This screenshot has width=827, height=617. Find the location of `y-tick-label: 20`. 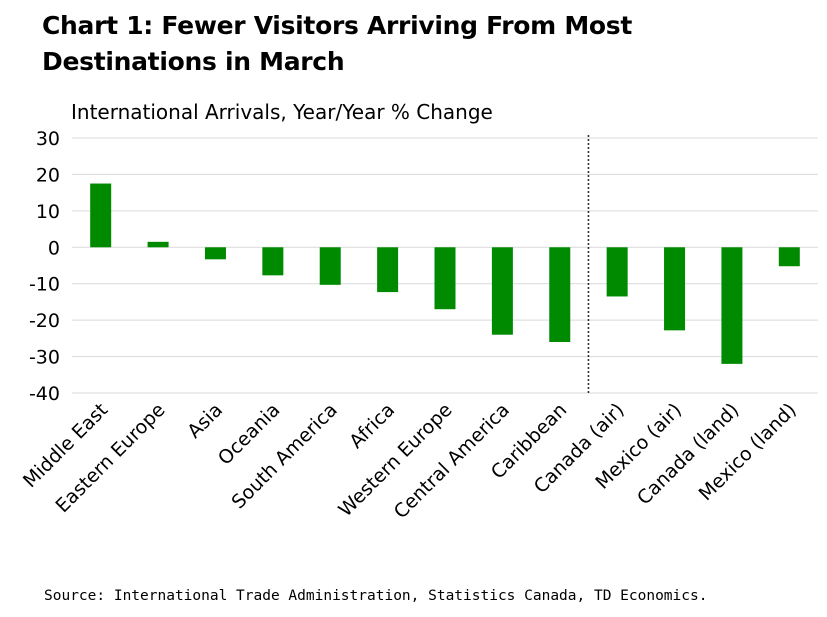

y-tick-label: 20 is located at coordinates (48, 175).